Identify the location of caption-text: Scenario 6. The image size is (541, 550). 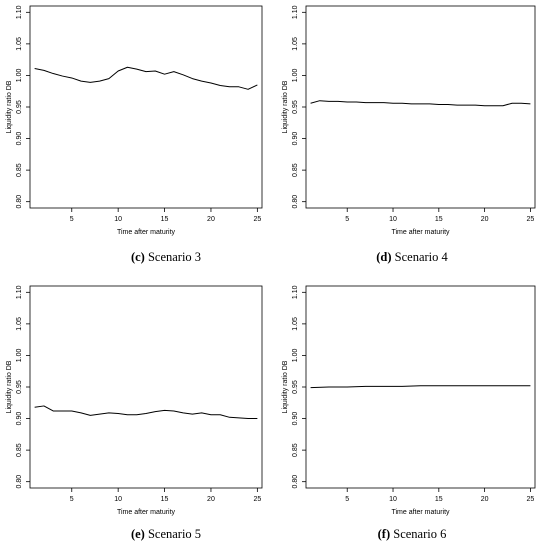
(420, 534).